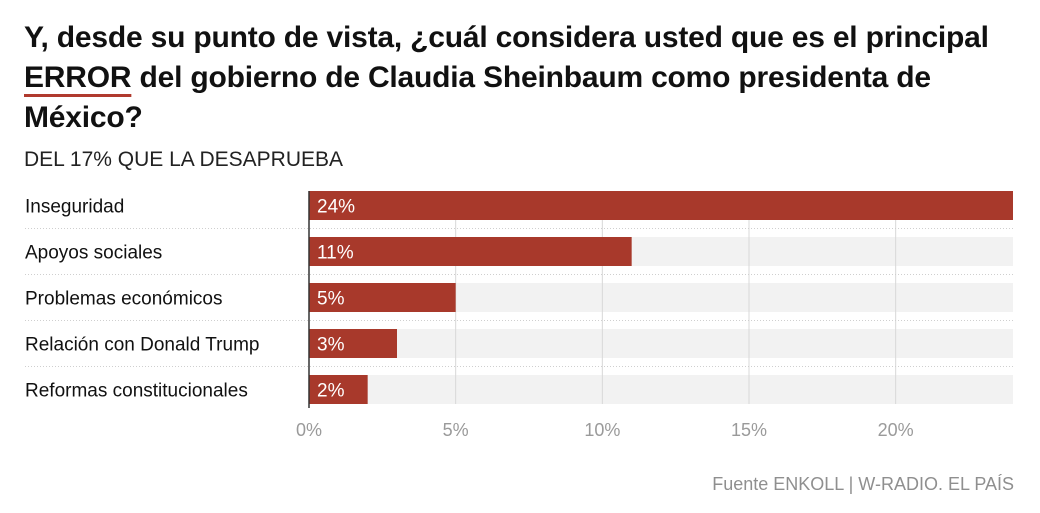 The height and width of the screenshot is (513, 1040). Describe the element at coordinates (142, 345) in the screenshot. I see `category-label: Relación con Donald Trump` at that location.